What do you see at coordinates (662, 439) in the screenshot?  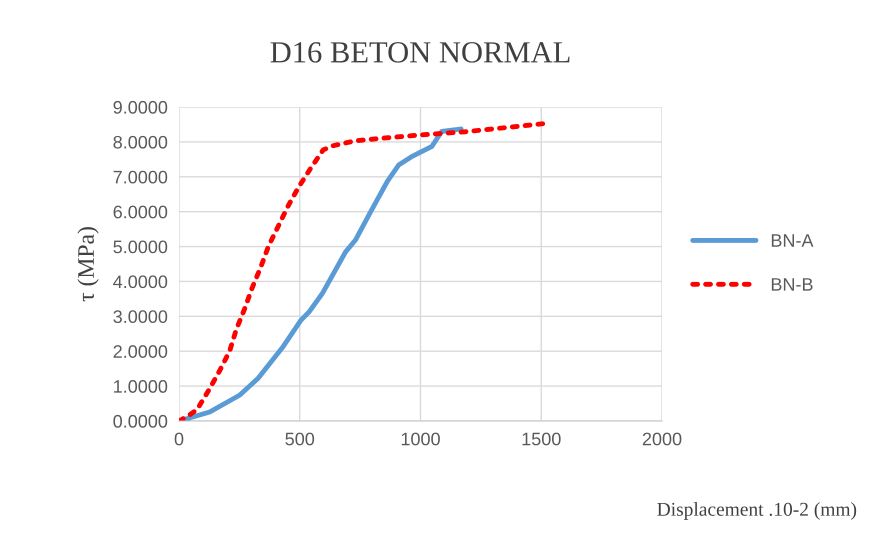 I see `x-tick-label: 2000` at bounding box center [662, 439].